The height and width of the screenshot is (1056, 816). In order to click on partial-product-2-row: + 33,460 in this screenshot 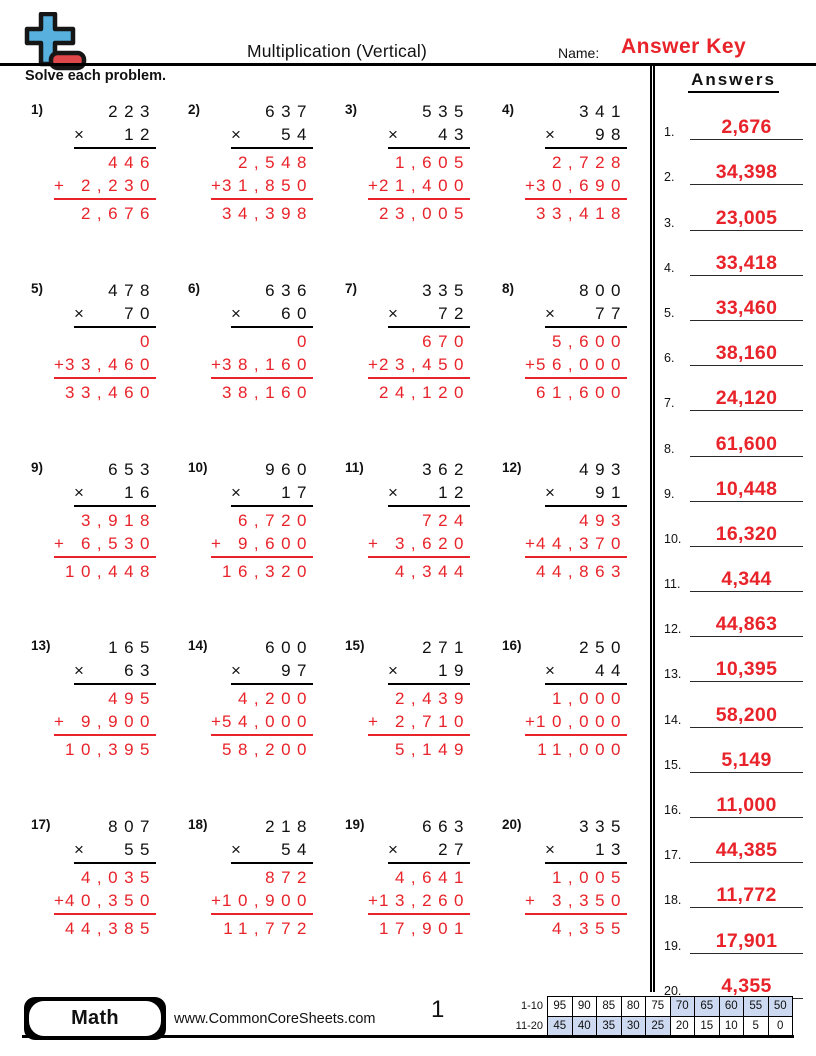, I will do `click(105, 366)`.